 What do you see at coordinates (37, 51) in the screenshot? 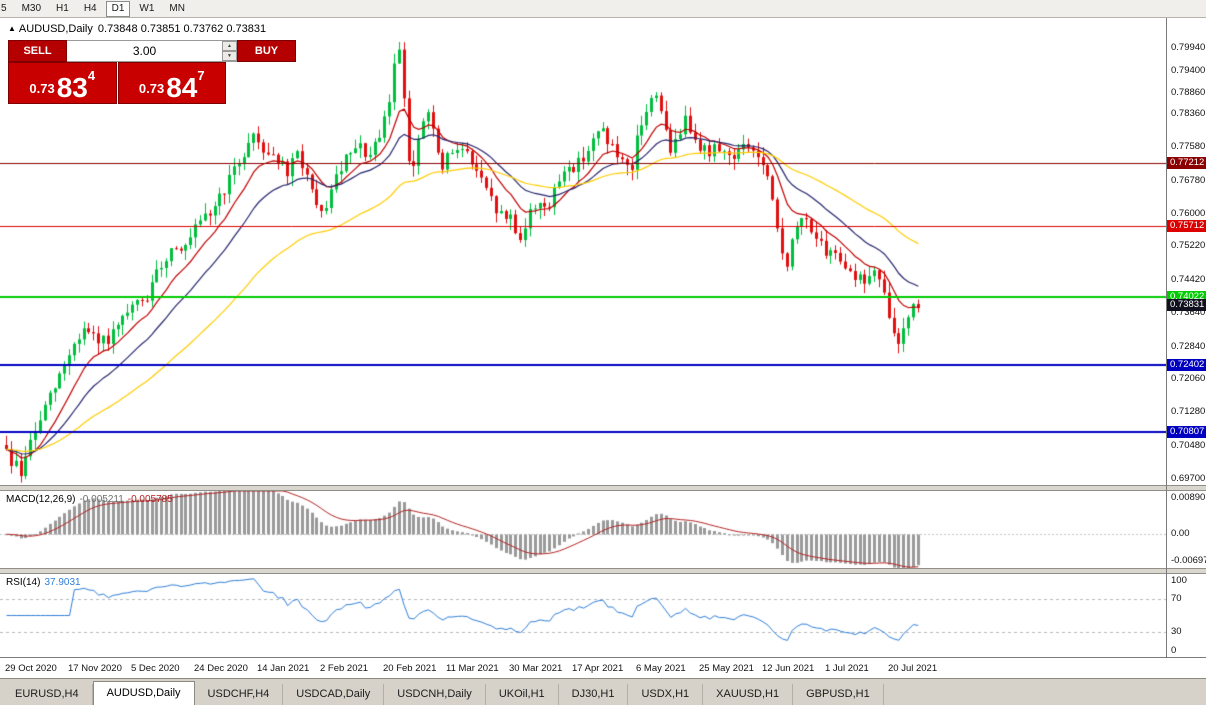
I see `sell-button: SELL` at bounding box center [37, 51].